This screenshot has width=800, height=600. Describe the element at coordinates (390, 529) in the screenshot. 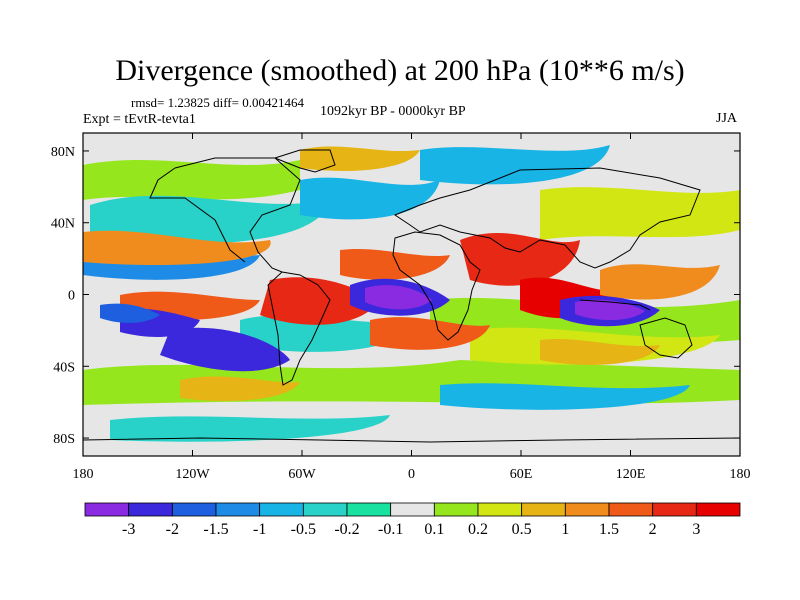

I see `colorbar-label: -0.1` at that location.